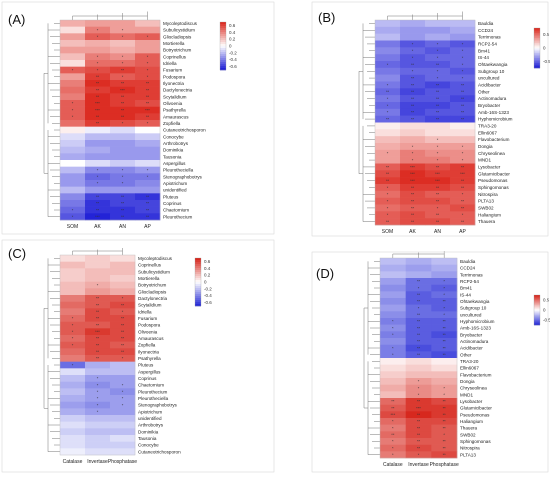 Image resolution: width=550 pixels, height=480 pixels. Describe the element at coordinates (207, 261) in the screenshot. I see `colorbar-tick: 0.6` at that location.